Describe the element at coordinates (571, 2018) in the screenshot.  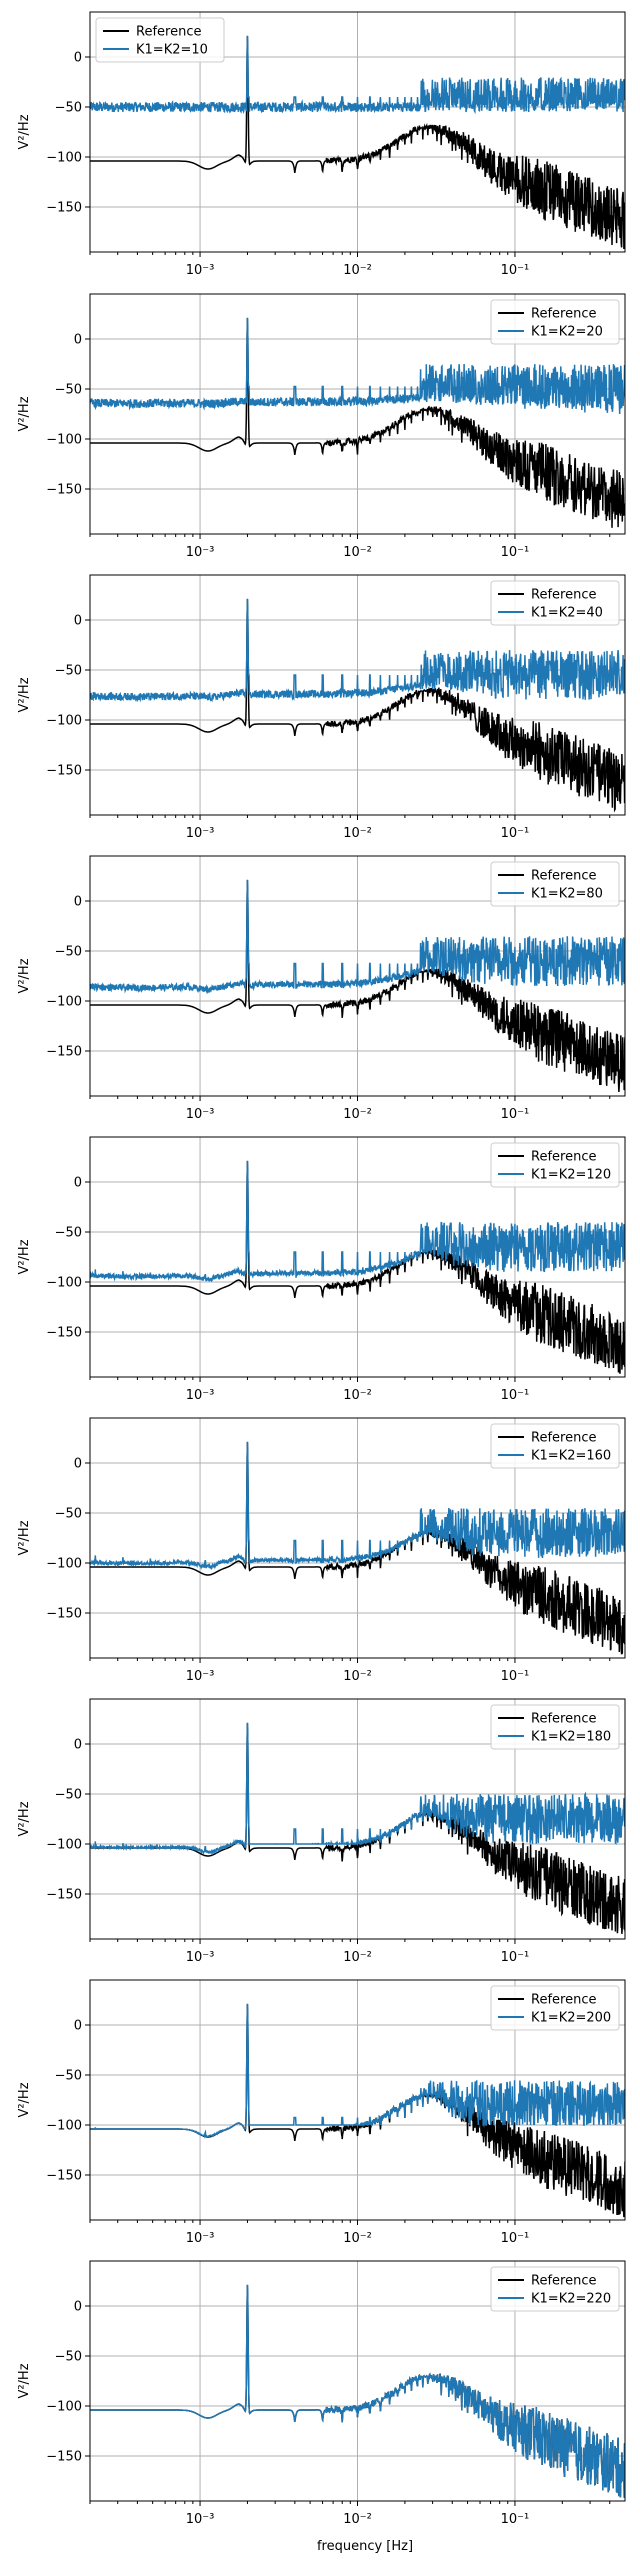
I see `legend-entry: K1=K2=200` at that location.